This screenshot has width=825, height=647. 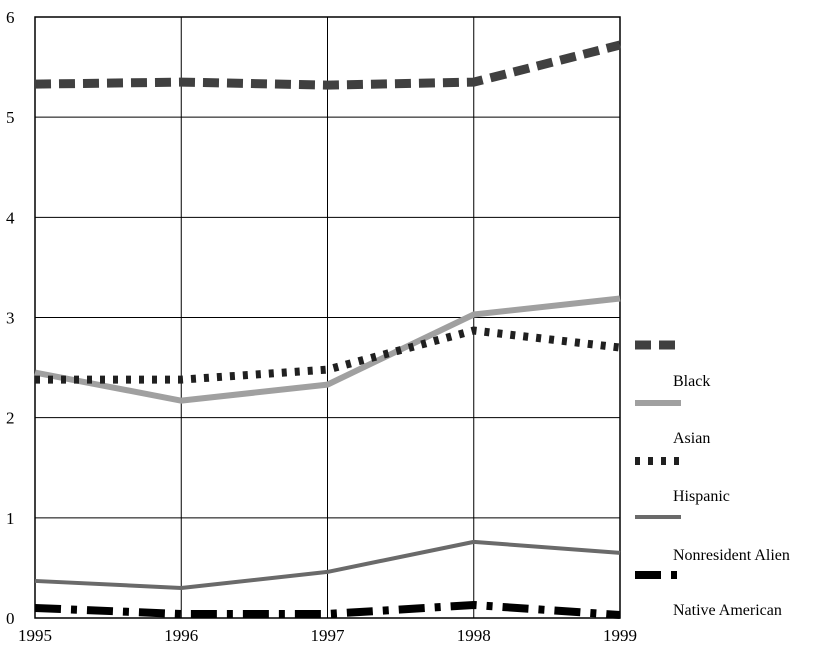 I want to click on legend-label: Black, so click(x=691, y=381).